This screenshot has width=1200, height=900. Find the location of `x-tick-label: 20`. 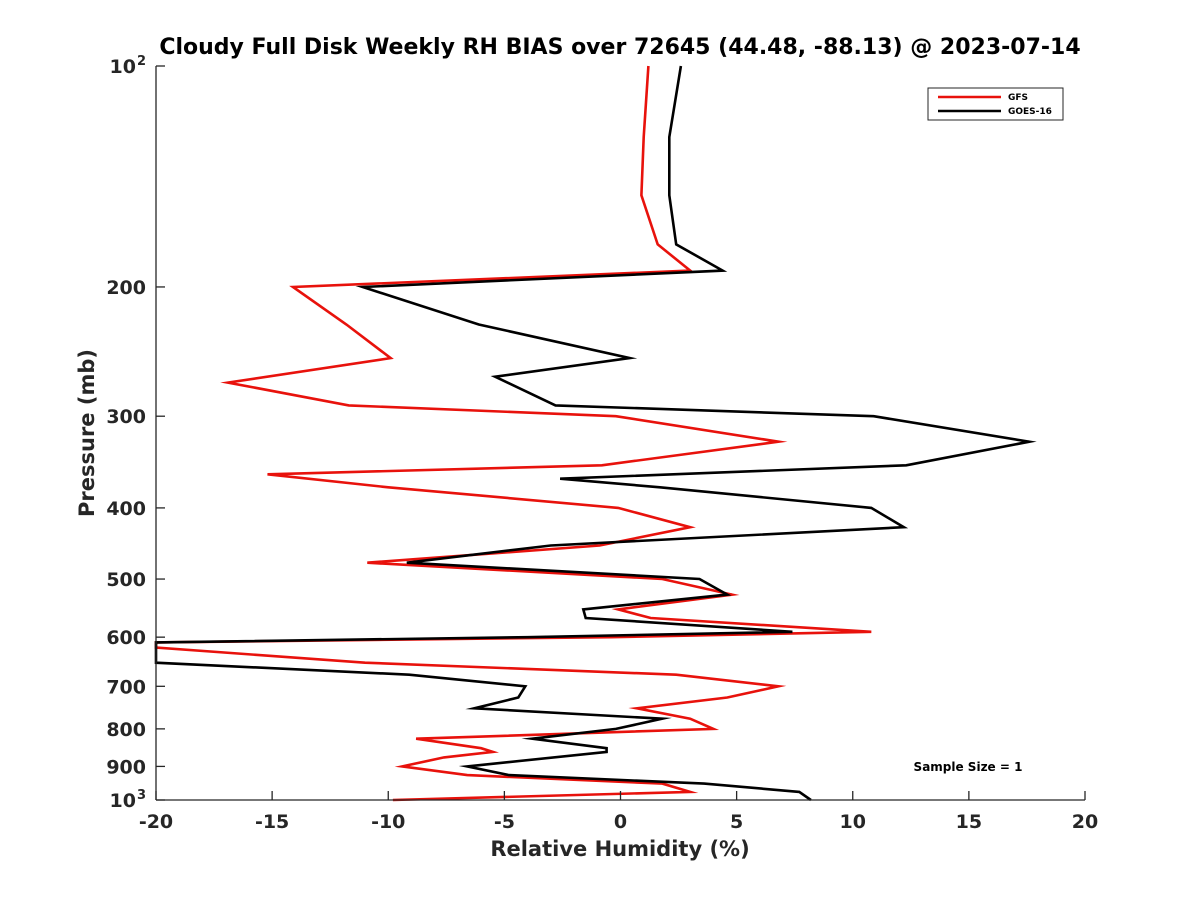

x-tick-label: 20 is located at coordinates (1085, 822).